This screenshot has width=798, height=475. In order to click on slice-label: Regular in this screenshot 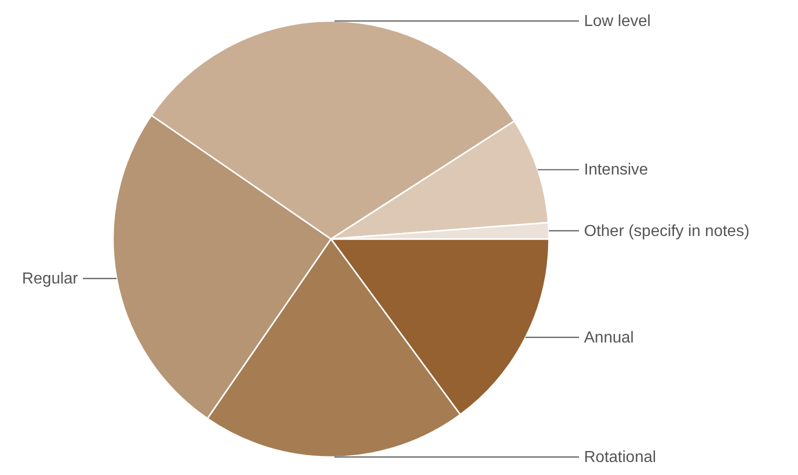, I will do `click(50, 279)`.